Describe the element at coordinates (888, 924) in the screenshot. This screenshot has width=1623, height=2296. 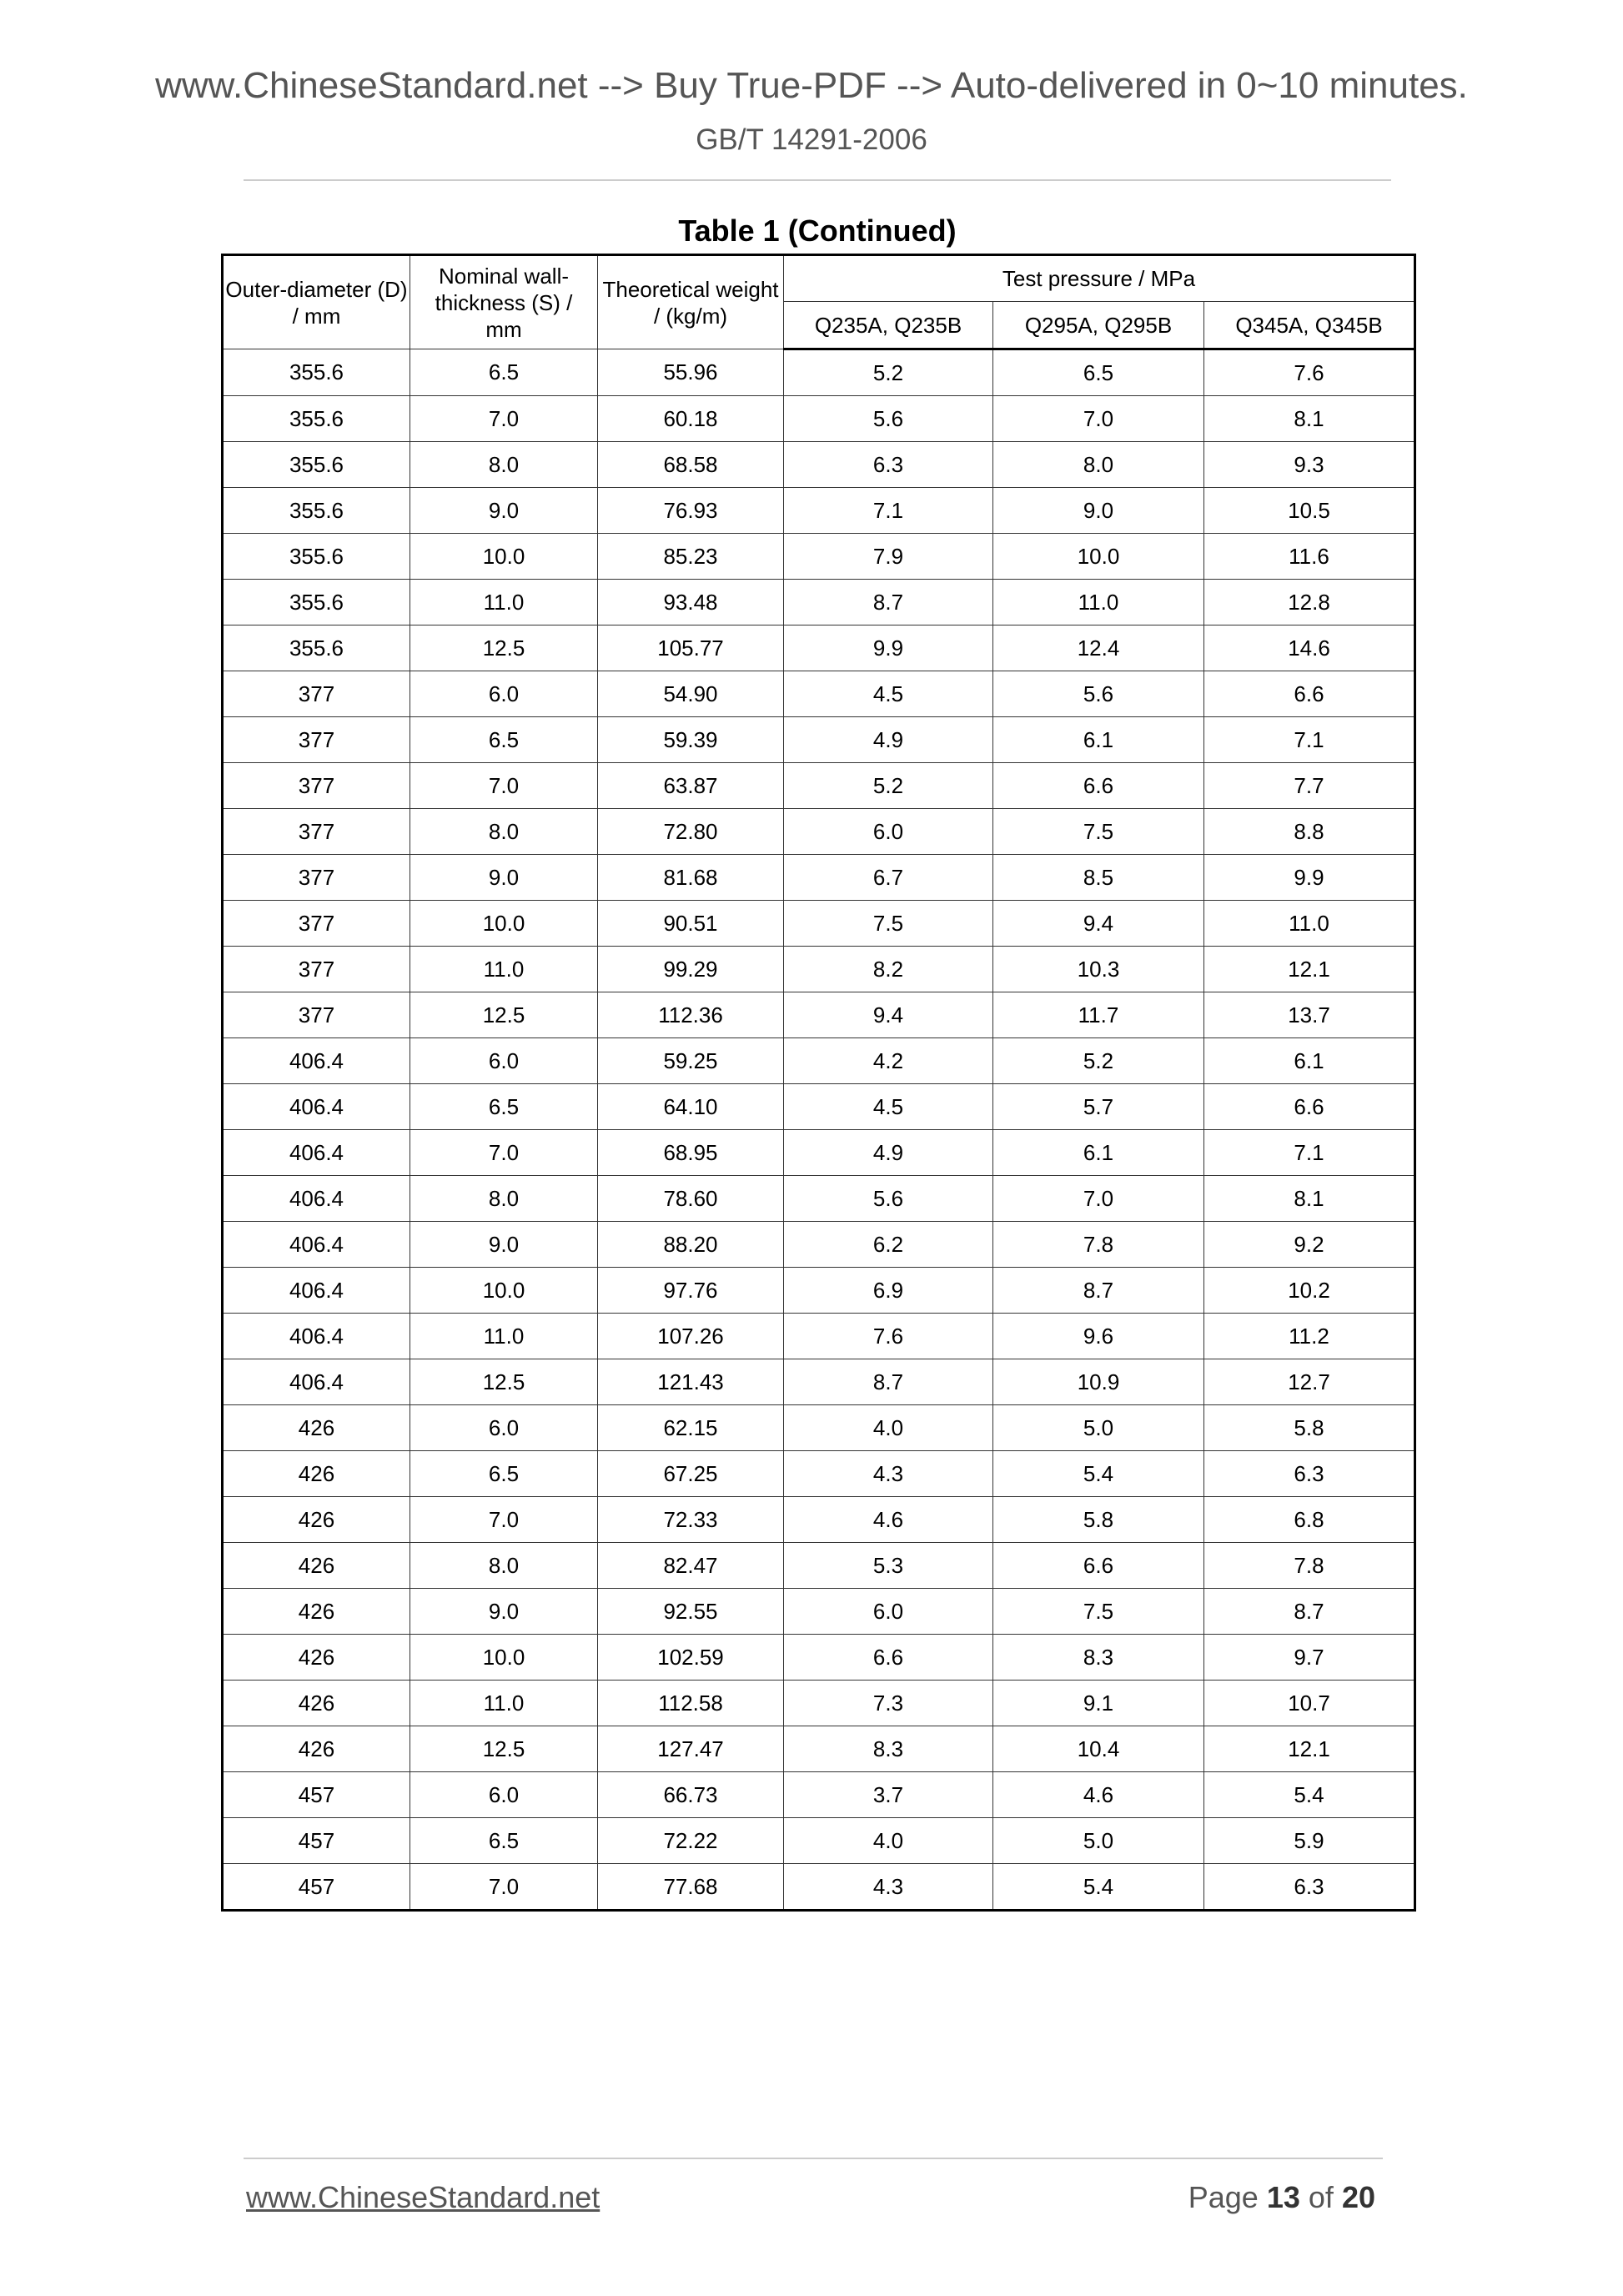
I see `cell-pressure-q235: 7.5` at that location.